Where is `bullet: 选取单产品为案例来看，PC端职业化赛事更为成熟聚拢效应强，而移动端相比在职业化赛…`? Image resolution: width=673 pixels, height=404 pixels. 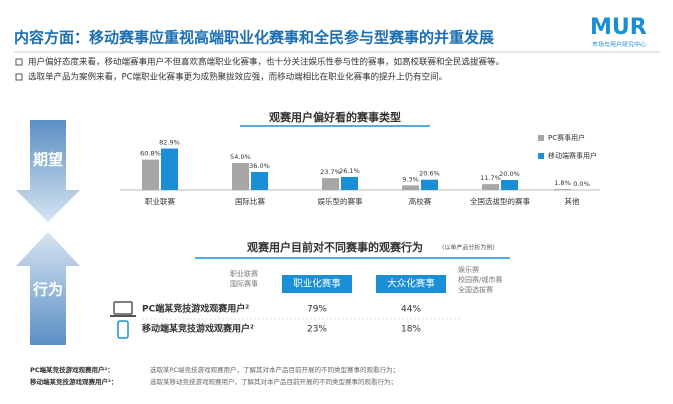 bullet: 选取单产品为案例来看，PC端职业化赛事更为成熟聚拢效应强，而移动端相比在职业化赛… is located at coordinates (237, 77).